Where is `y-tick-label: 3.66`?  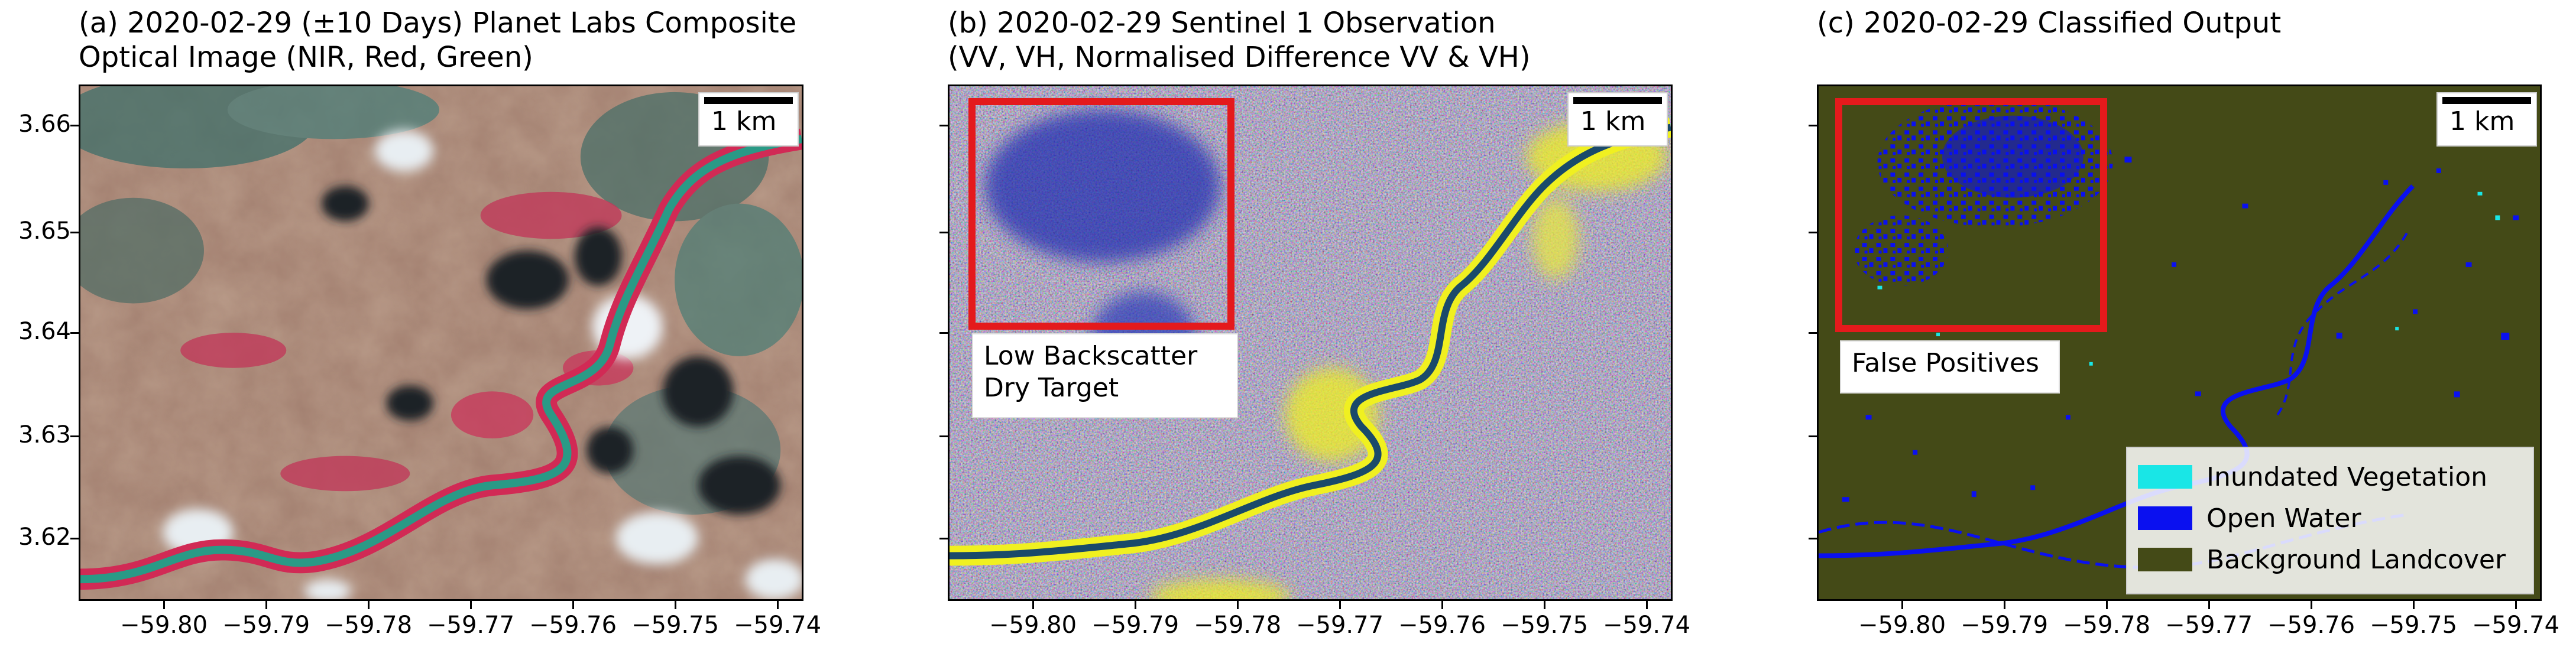
y-tick-label: 3.66 is located at coordinates (44, 124).